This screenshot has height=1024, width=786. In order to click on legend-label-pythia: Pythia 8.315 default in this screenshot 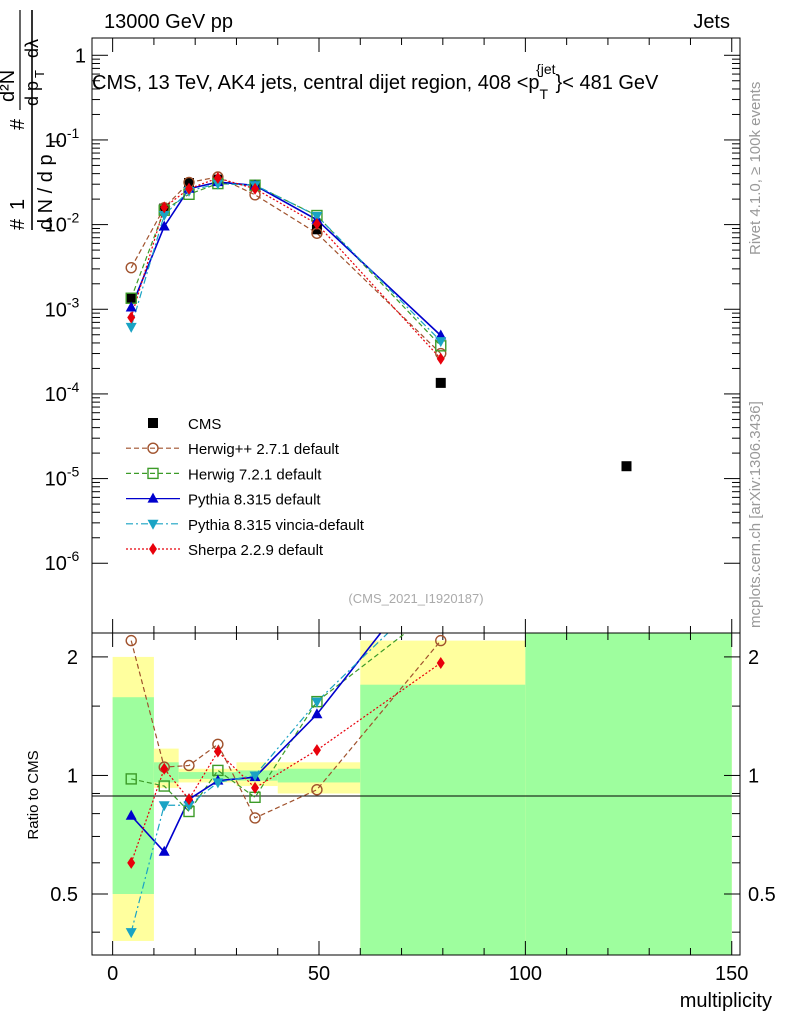, I will do `click(254, 500)`.